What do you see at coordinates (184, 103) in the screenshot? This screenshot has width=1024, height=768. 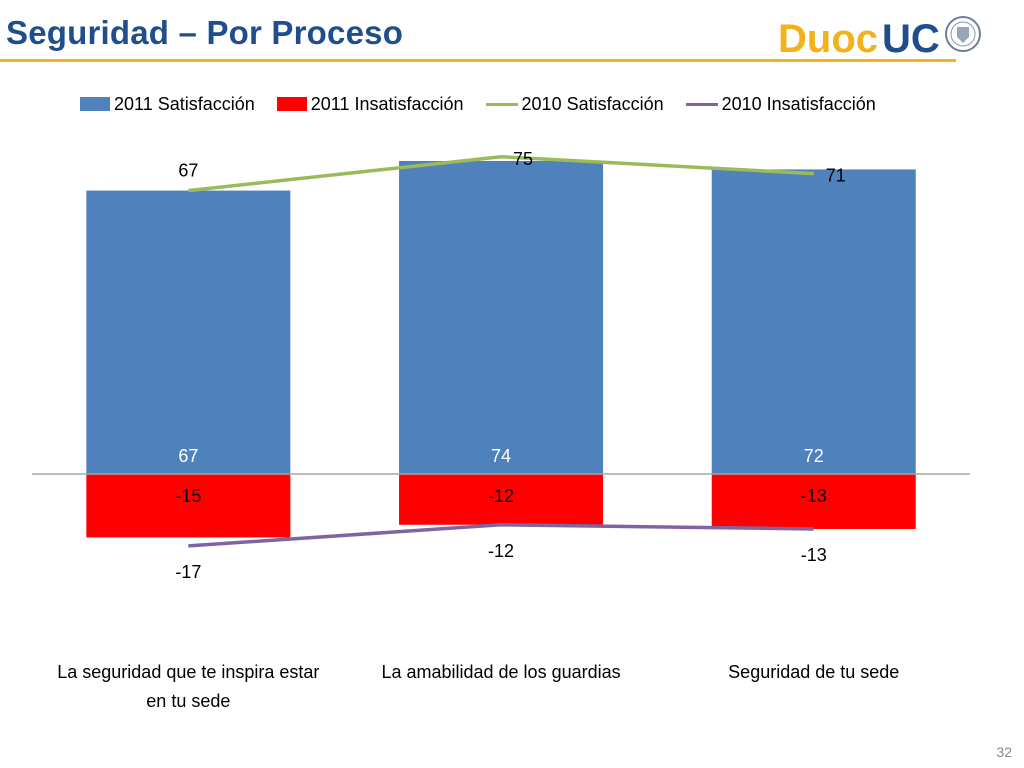 I see `legend-label: 2011 Satisfacción` at bounding box center [184, 103].